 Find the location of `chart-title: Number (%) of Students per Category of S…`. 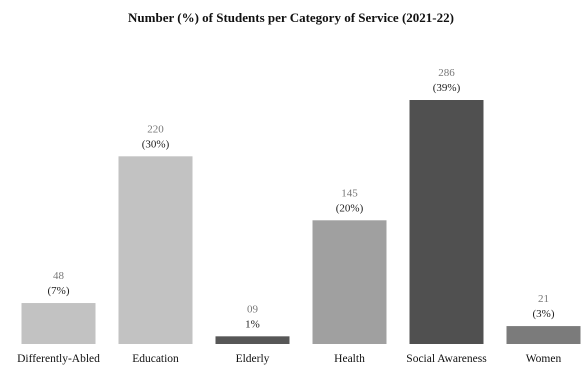

chart-title: Number (%) of Students per Category of S… is located at coordinates (291, 17).